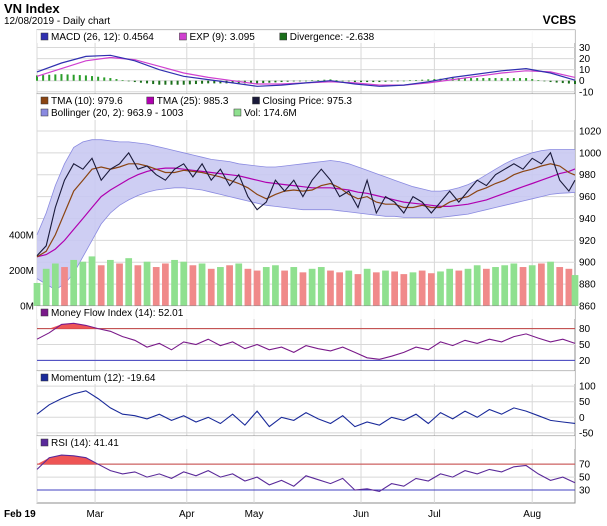 The height and width of the screenshot is (526, 607). I want to click on legend-label: MACD (26, 12): 0.4564, so click(102, 37).